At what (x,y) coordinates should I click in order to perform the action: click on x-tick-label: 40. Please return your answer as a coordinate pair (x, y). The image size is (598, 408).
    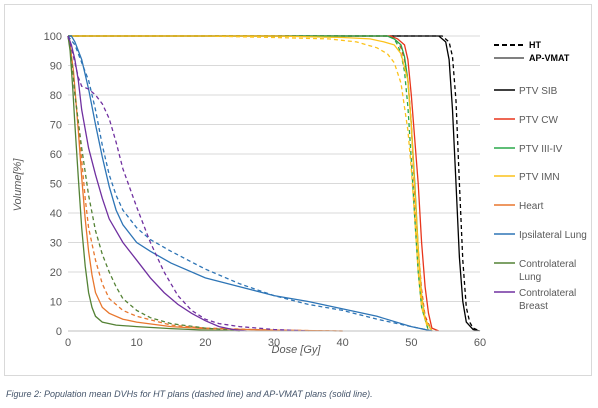
    Looking at the image, I should click on (343, 343).